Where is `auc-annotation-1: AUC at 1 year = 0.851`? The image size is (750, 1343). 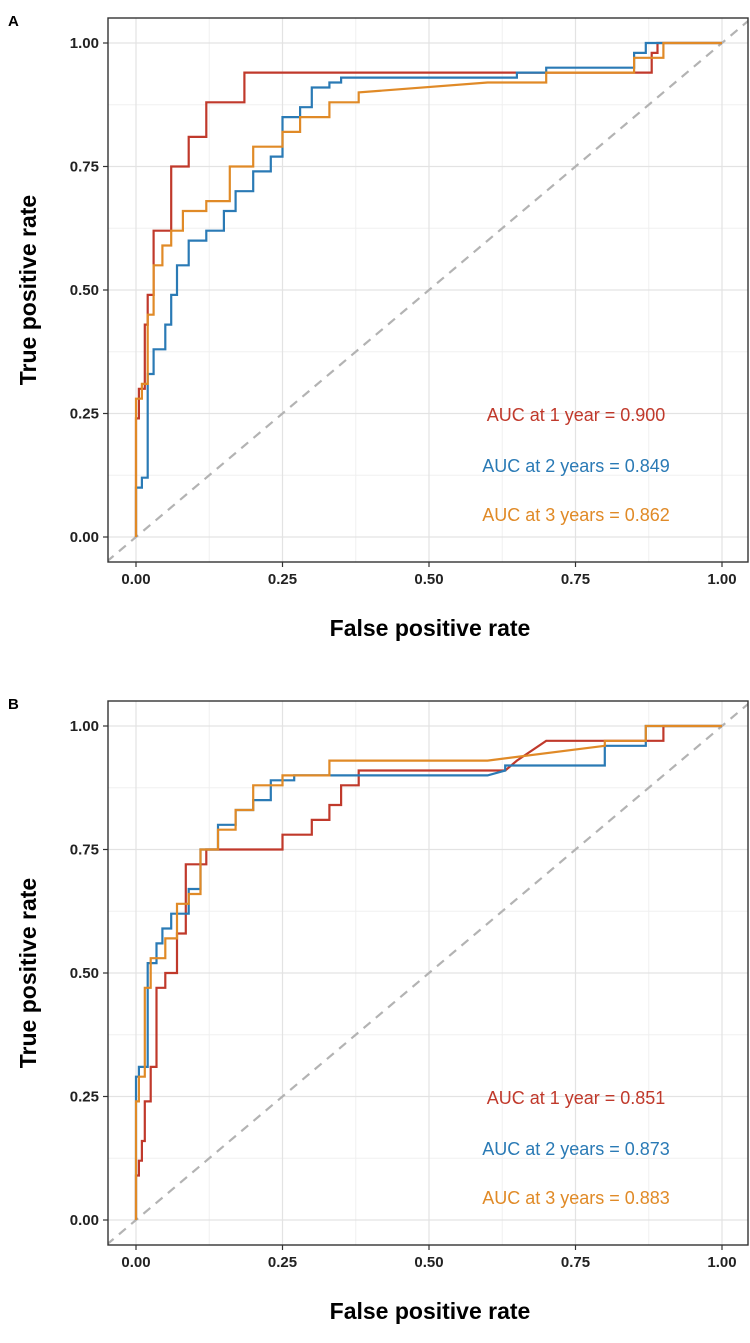
auc-annotation-1: AUC at 1 year = 0.851 is located at coordinates (576, 1098).